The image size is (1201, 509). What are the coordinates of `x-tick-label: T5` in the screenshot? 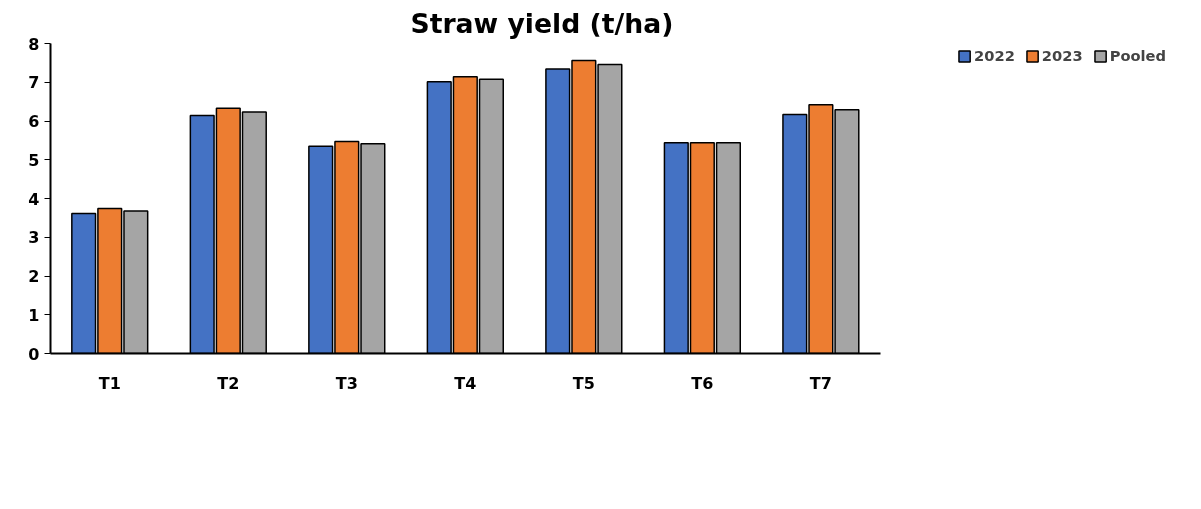 It's located at (583, 383).